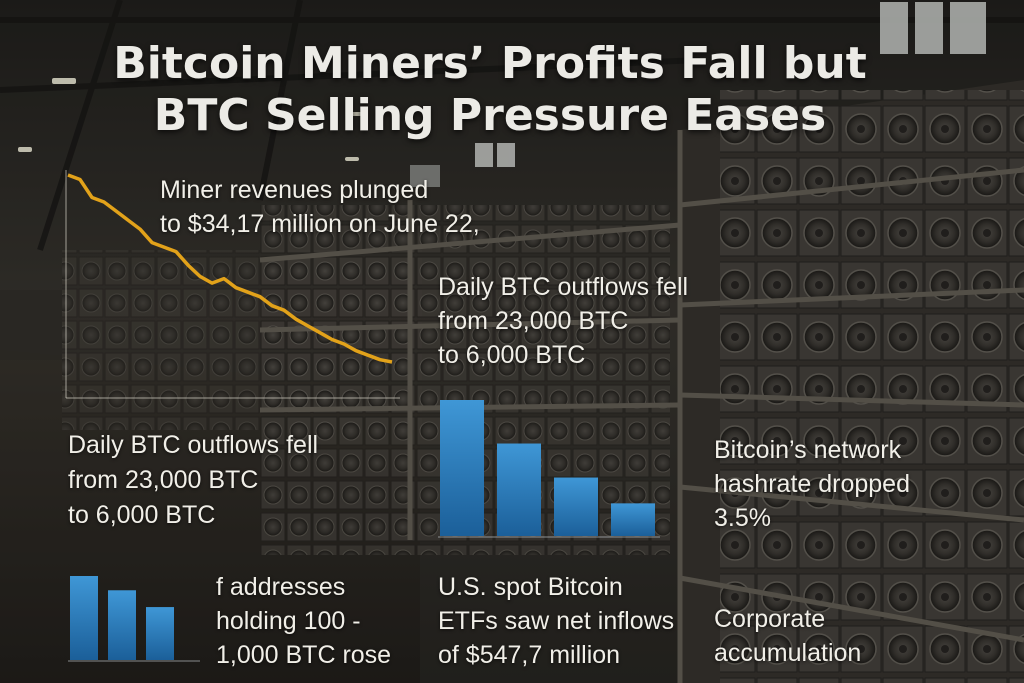 The width and height of the screenshot is (1024, 683). I want to click on hashrate-callout: Bitcoin’s network hashrate dropped 3.5%, so click(812, 484).